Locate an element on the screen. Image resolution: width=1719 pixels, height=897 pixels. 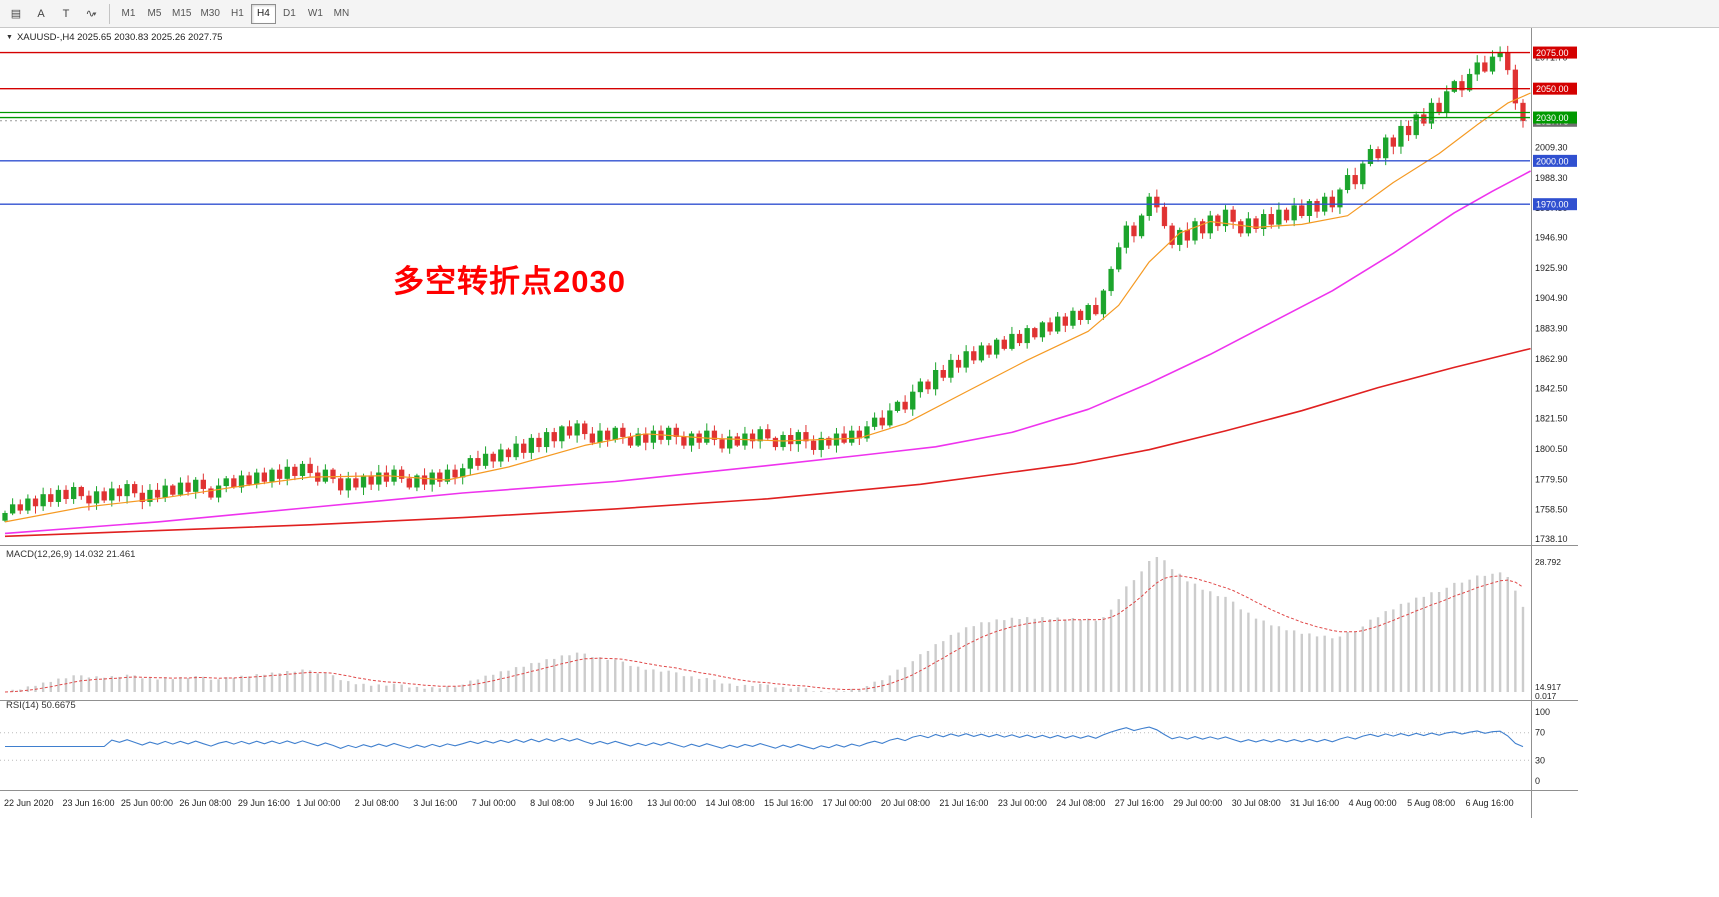
svg-text: 25 Jun 00:00 is located at coordinates (147, 803).